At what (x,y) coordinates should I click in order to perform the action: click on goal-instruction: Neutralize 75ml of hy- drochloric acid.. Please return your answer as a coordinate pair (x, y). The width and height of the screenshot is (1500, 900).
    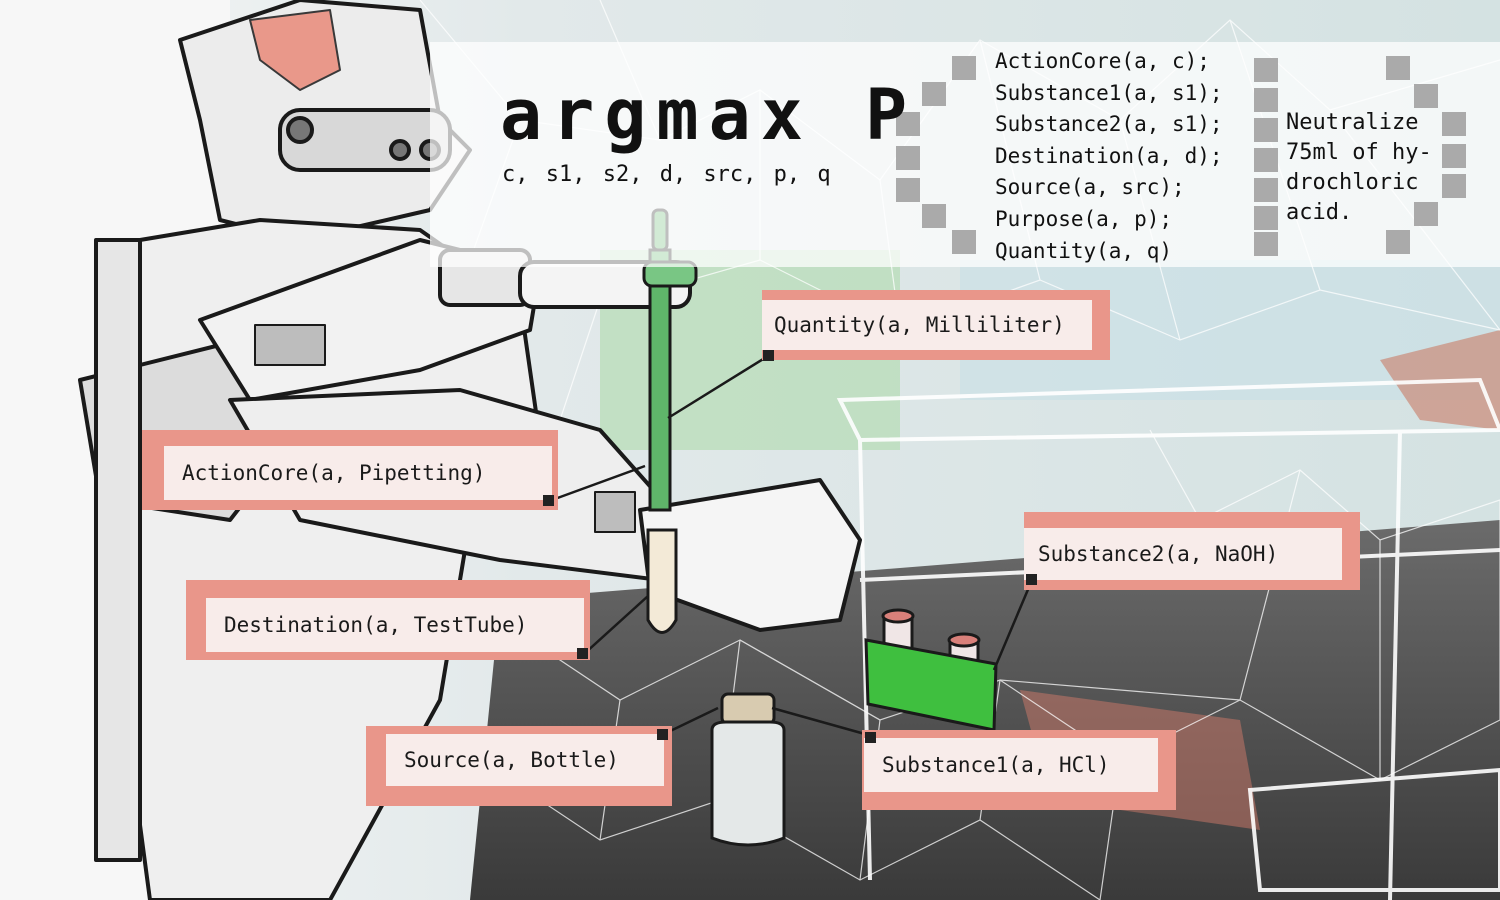
    Looking at the image, I should click on (1359, 167).